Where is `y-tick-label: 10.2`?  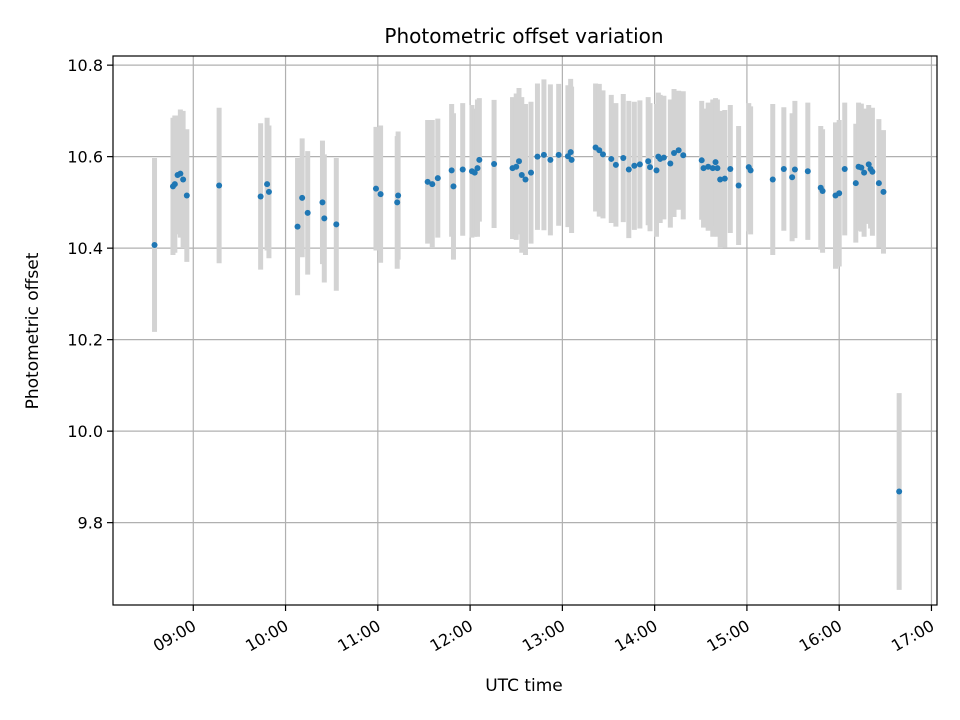
y-tick-label: 10.2 is located at coordinates (85, 340).